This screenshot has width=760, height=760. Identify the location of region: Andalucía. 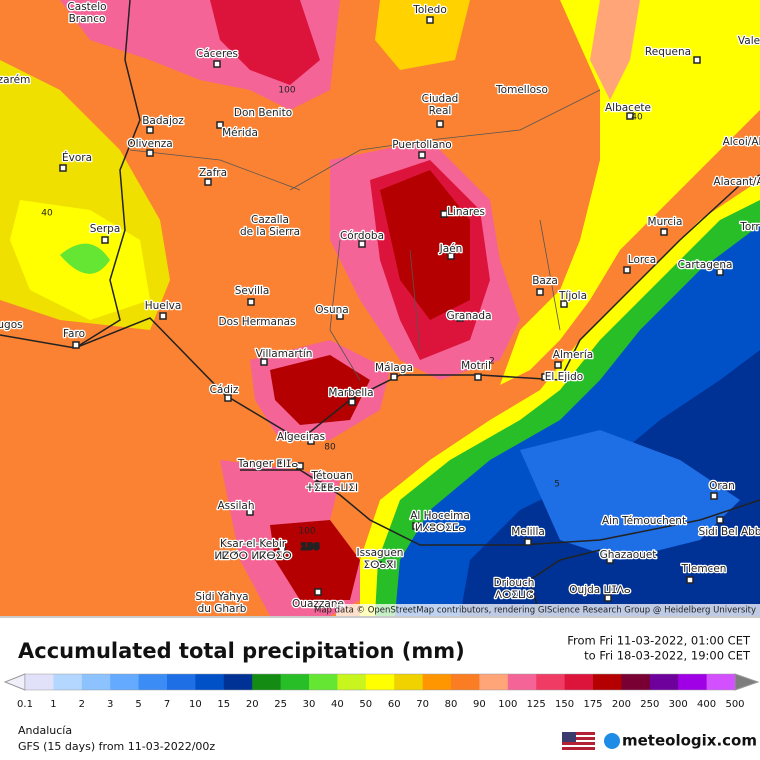
(45, 730).